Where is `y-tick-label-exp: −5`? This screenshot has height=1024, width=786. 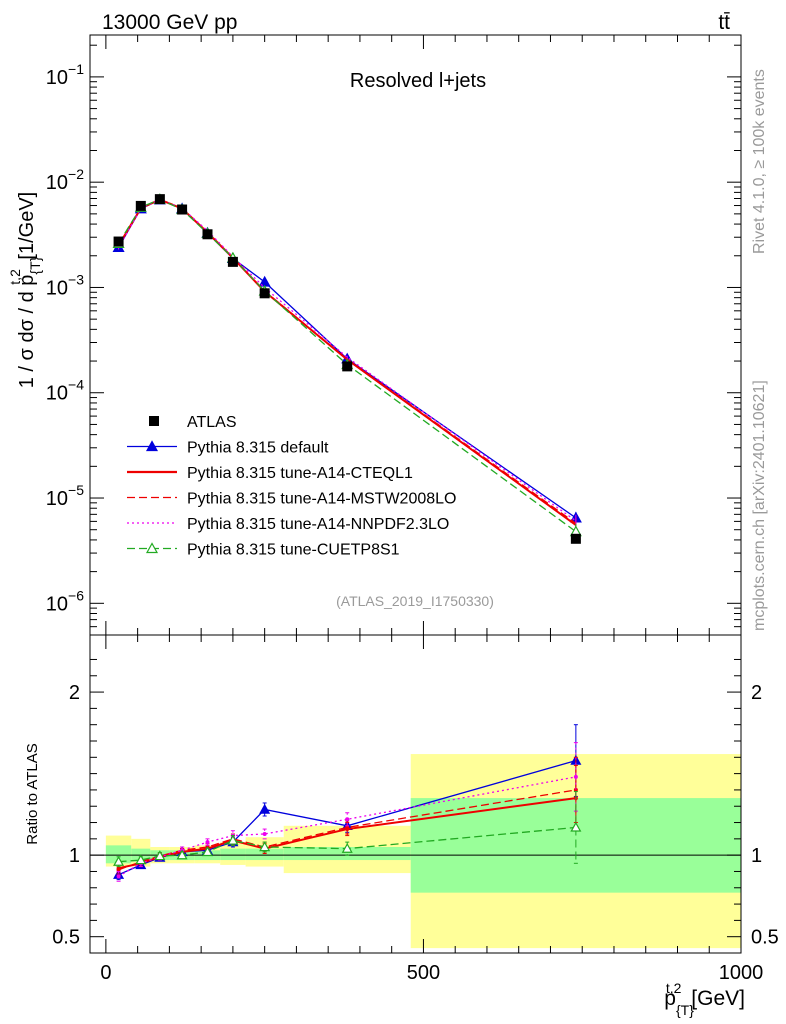
y-tick-label-exp: −5 is located at coordinates (76, 490).